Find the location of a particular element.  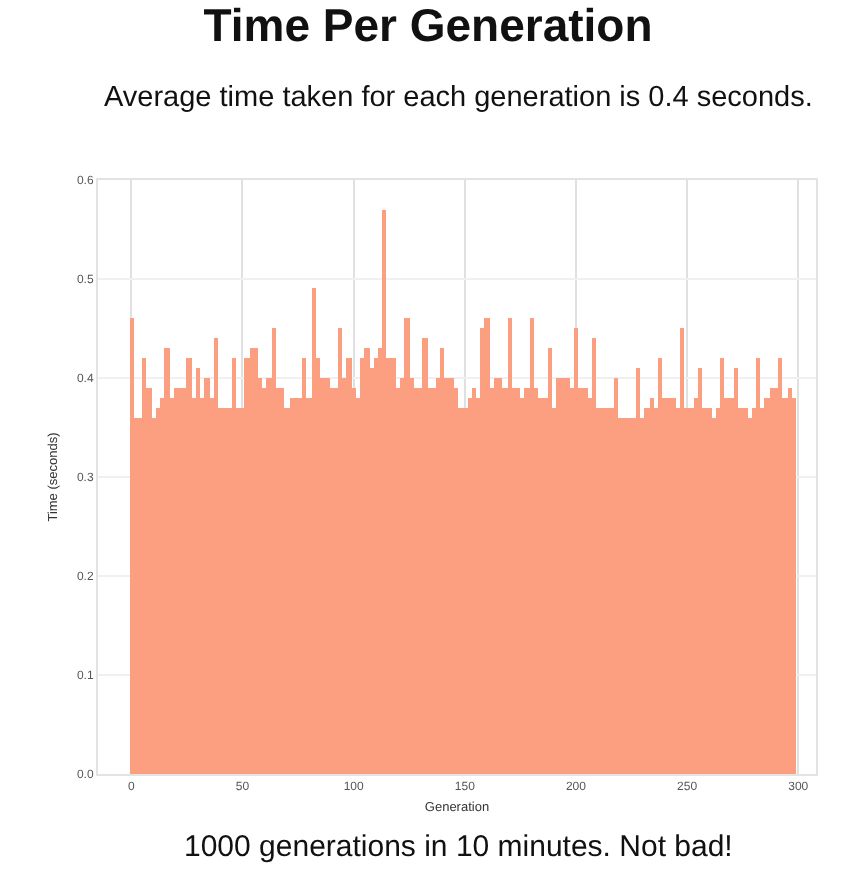

text: 1000 generations in 10 minutes. Not bad! is located at coordinates (458, 847).